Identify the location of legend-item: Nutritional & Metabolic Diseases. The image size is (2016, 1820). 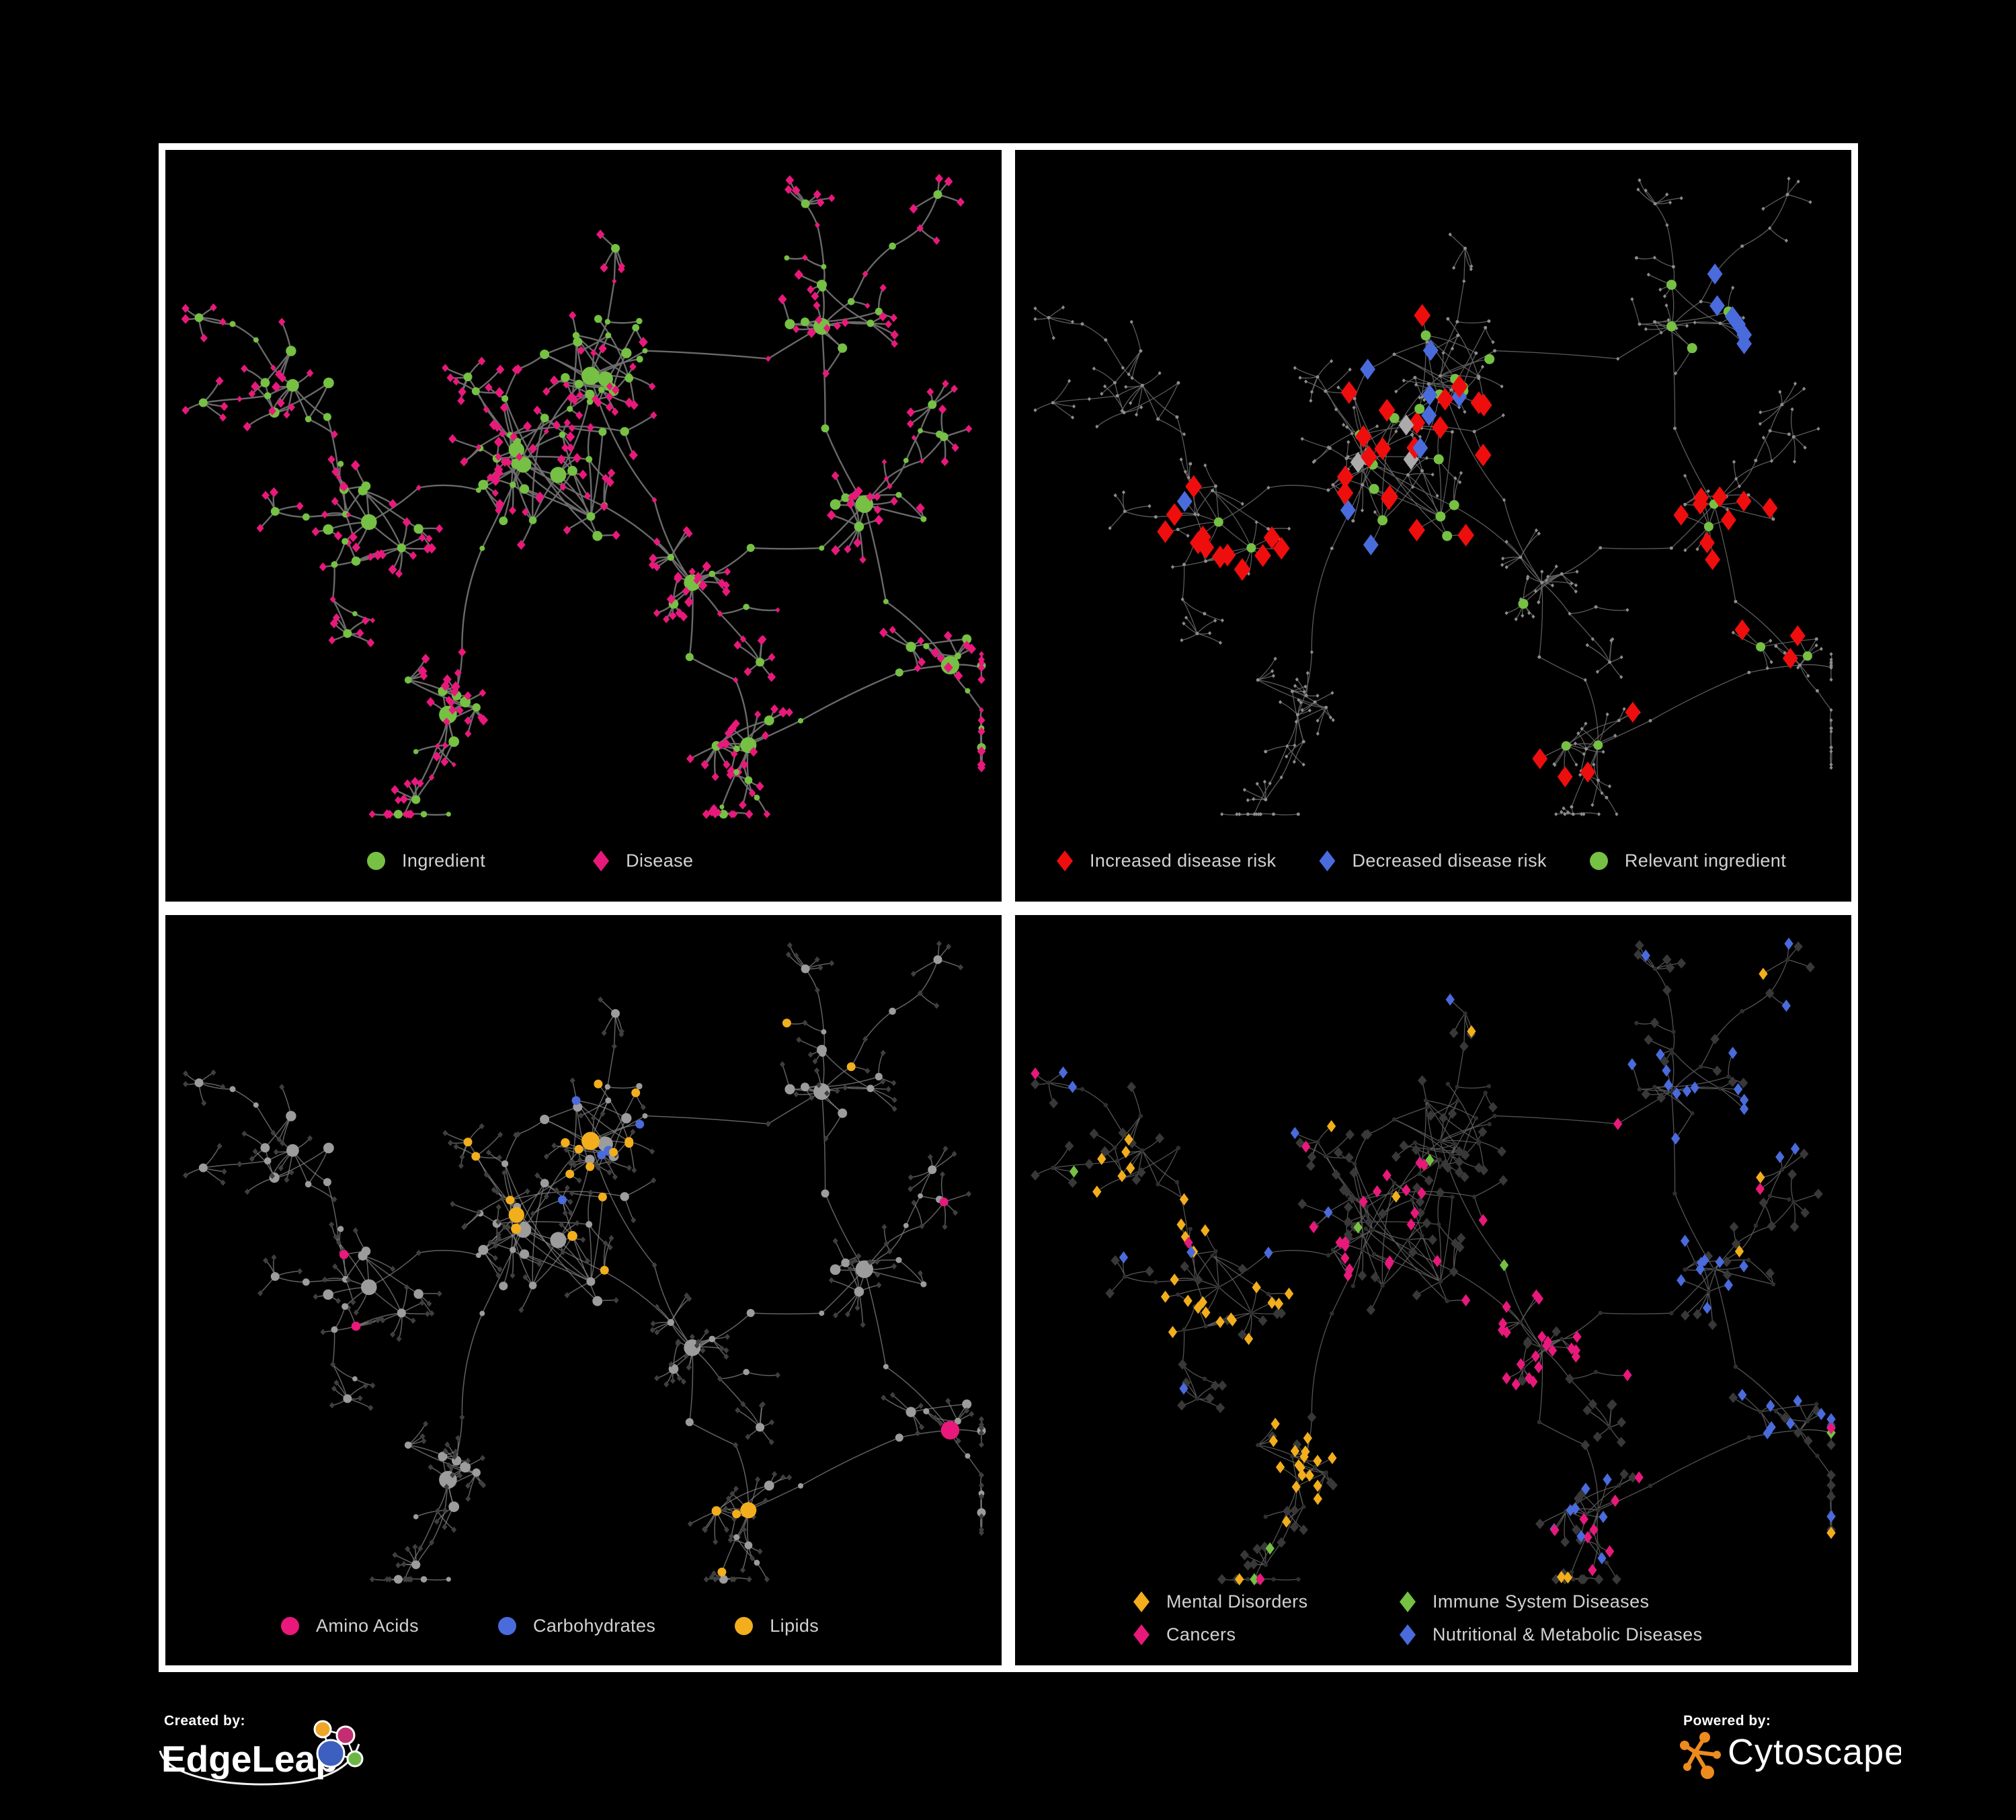
(1551, 1634).